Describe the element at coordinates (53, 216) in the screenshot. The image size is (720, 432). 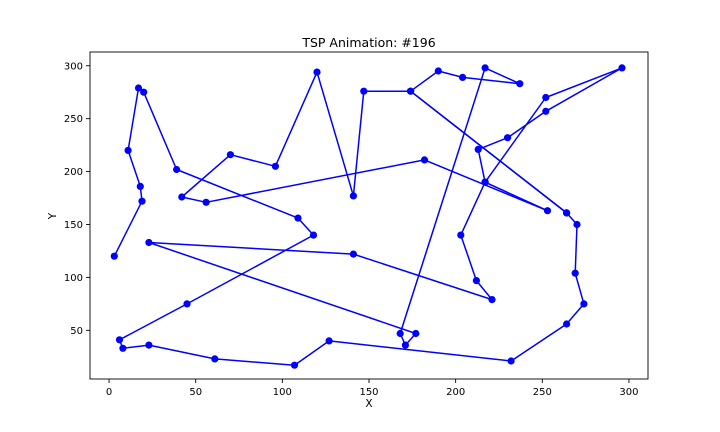
I see `y-axis-label: Y` at that location.